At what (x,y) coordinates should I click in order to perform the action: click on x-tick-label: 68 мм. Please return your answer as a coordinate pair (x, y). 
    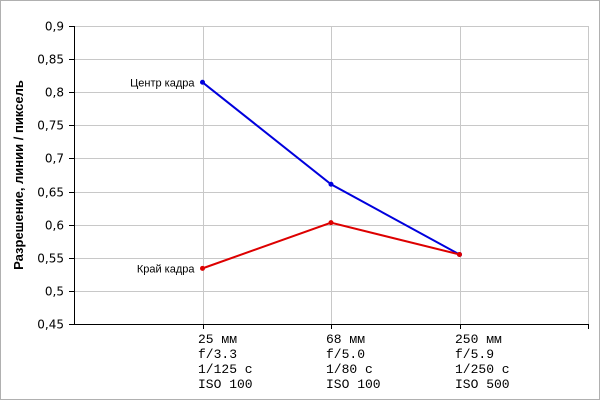
    Looking at the image, I should click on (345, 339).